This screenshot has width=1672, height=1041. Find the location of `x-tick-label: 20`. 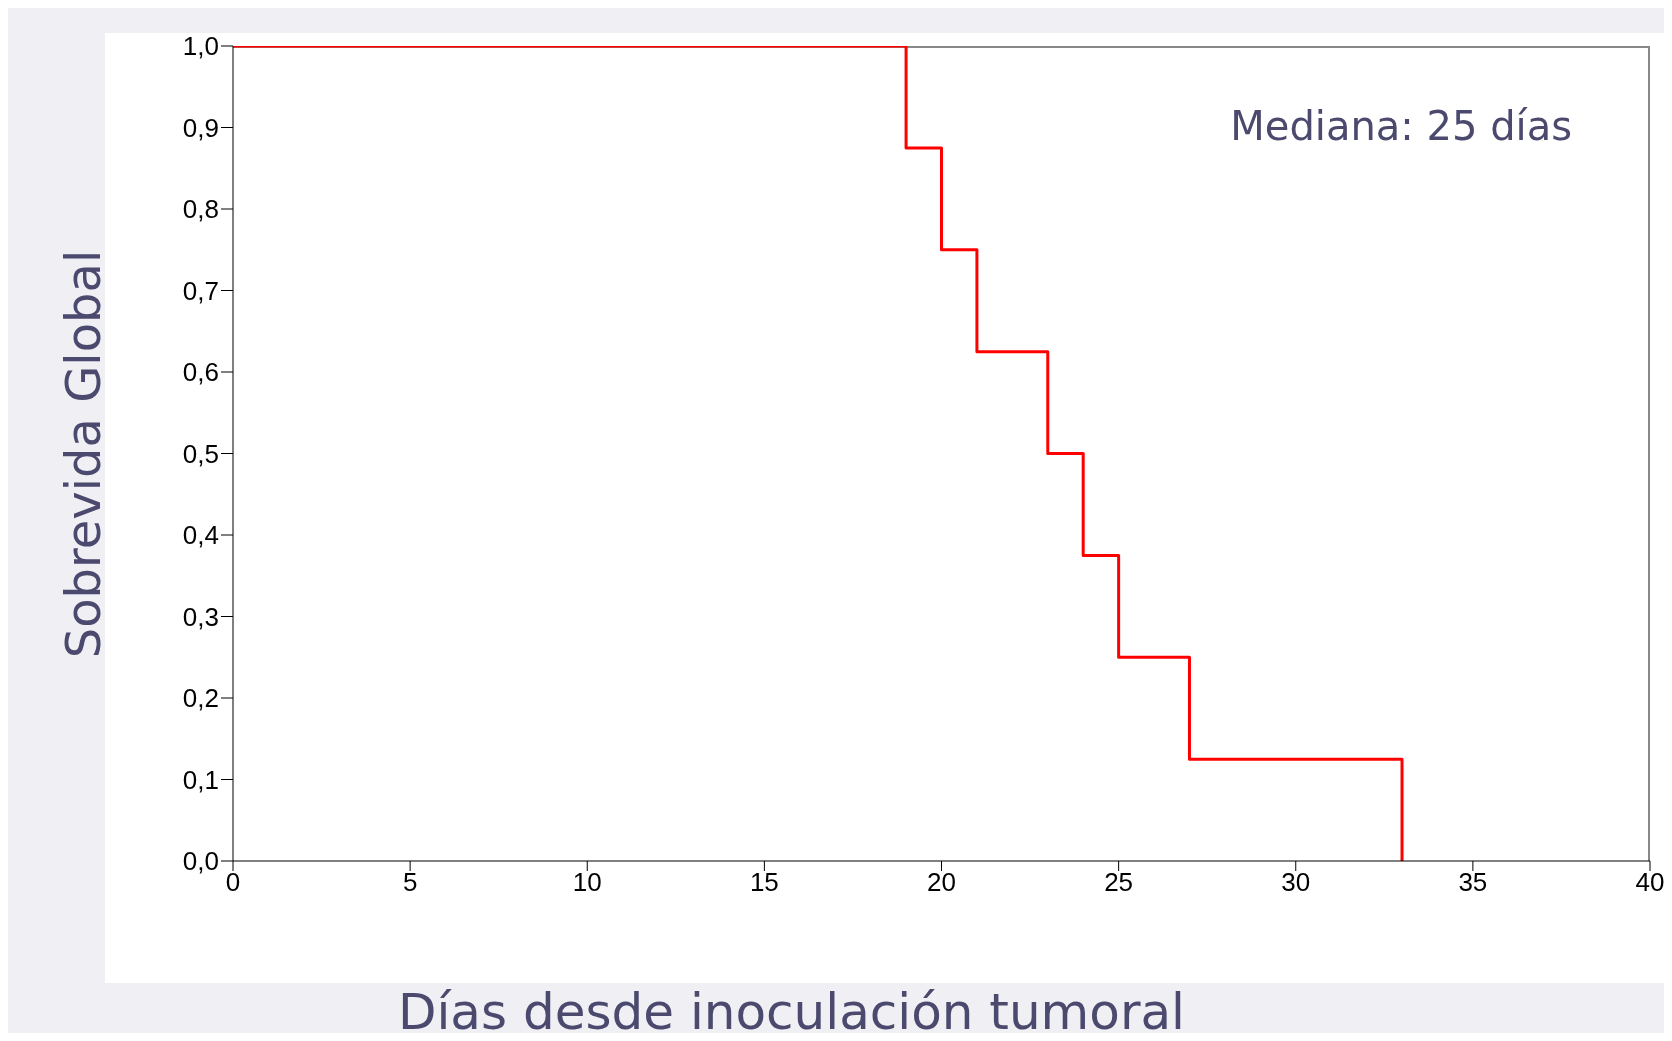

x-tick-label: 20 is located at coordinates (941, 882).